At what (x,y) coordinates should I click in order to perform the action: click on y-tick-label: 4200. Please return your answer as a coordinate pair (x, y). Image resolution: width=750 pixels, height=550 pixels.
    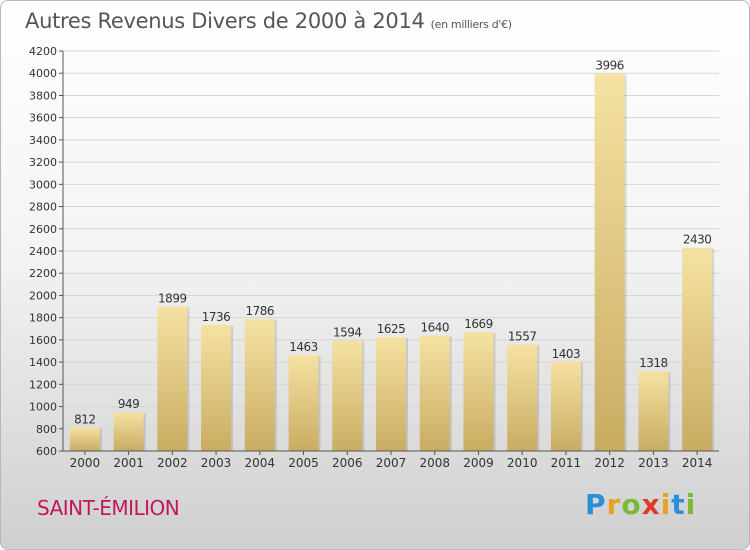
    Looking at the image, I should click on (43, 51).